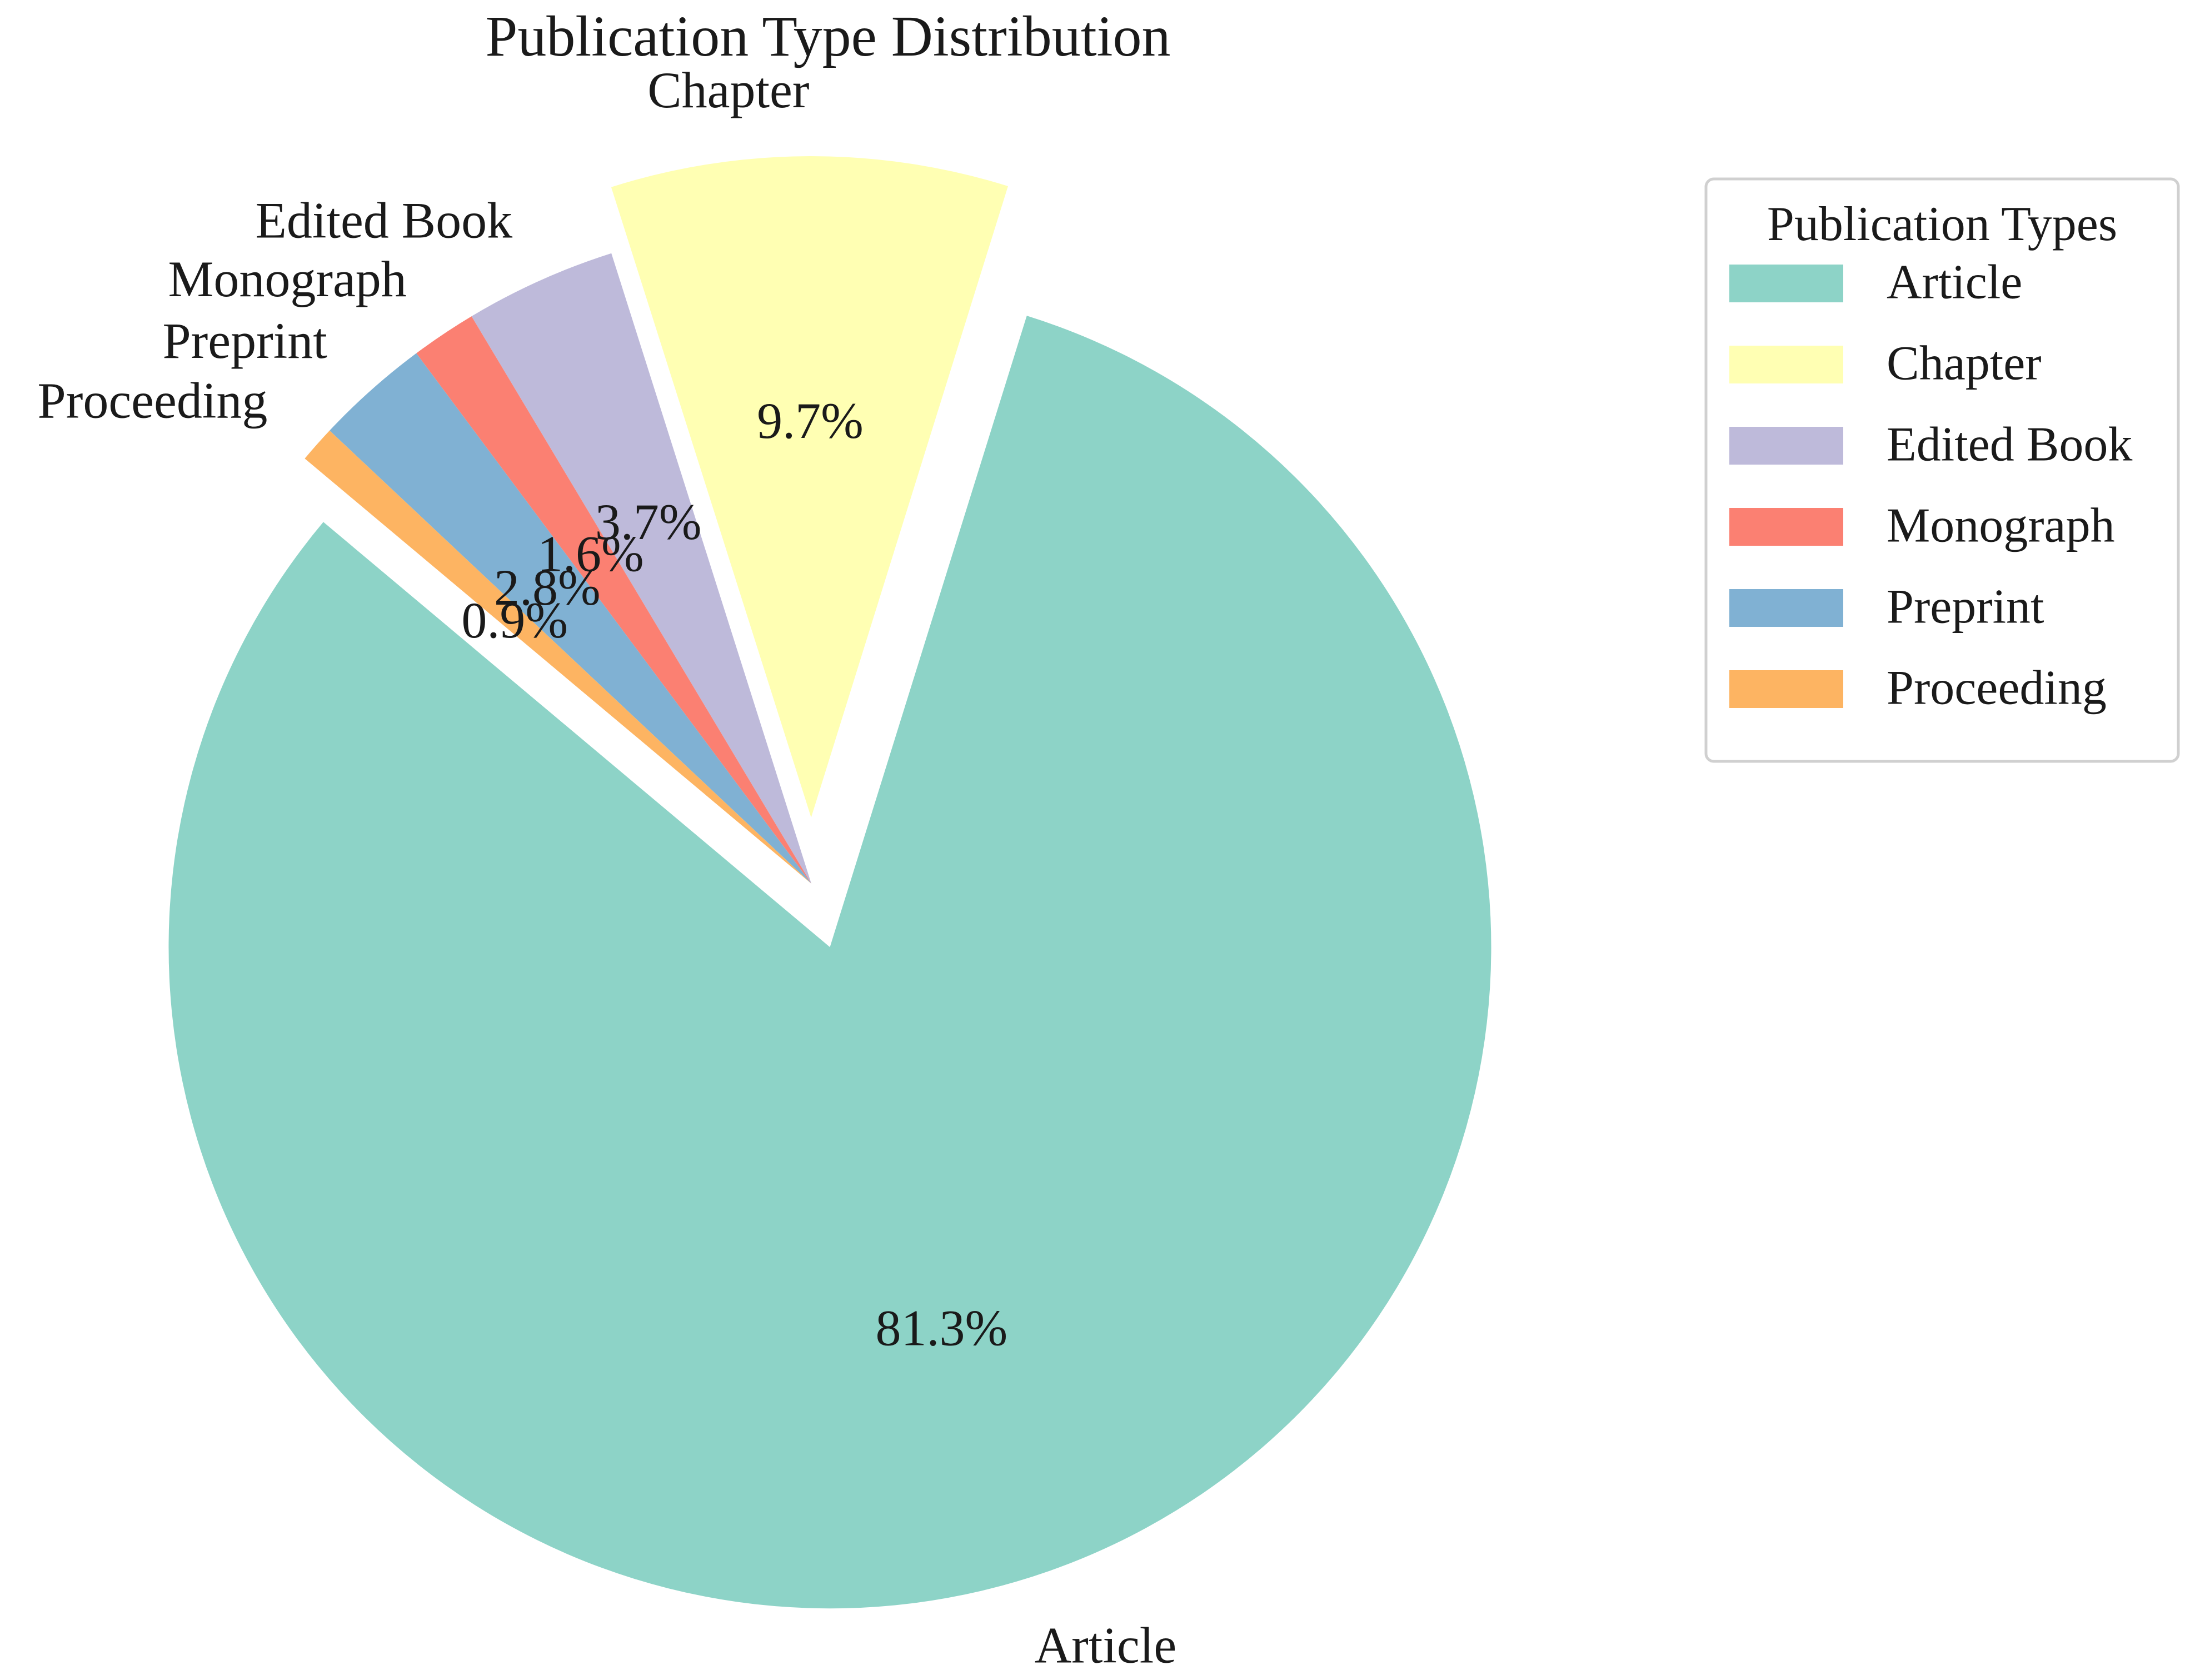 The image size is (2200, 1680). I want to click on legend-label-chapter: Chapter, so click(1964, 364).